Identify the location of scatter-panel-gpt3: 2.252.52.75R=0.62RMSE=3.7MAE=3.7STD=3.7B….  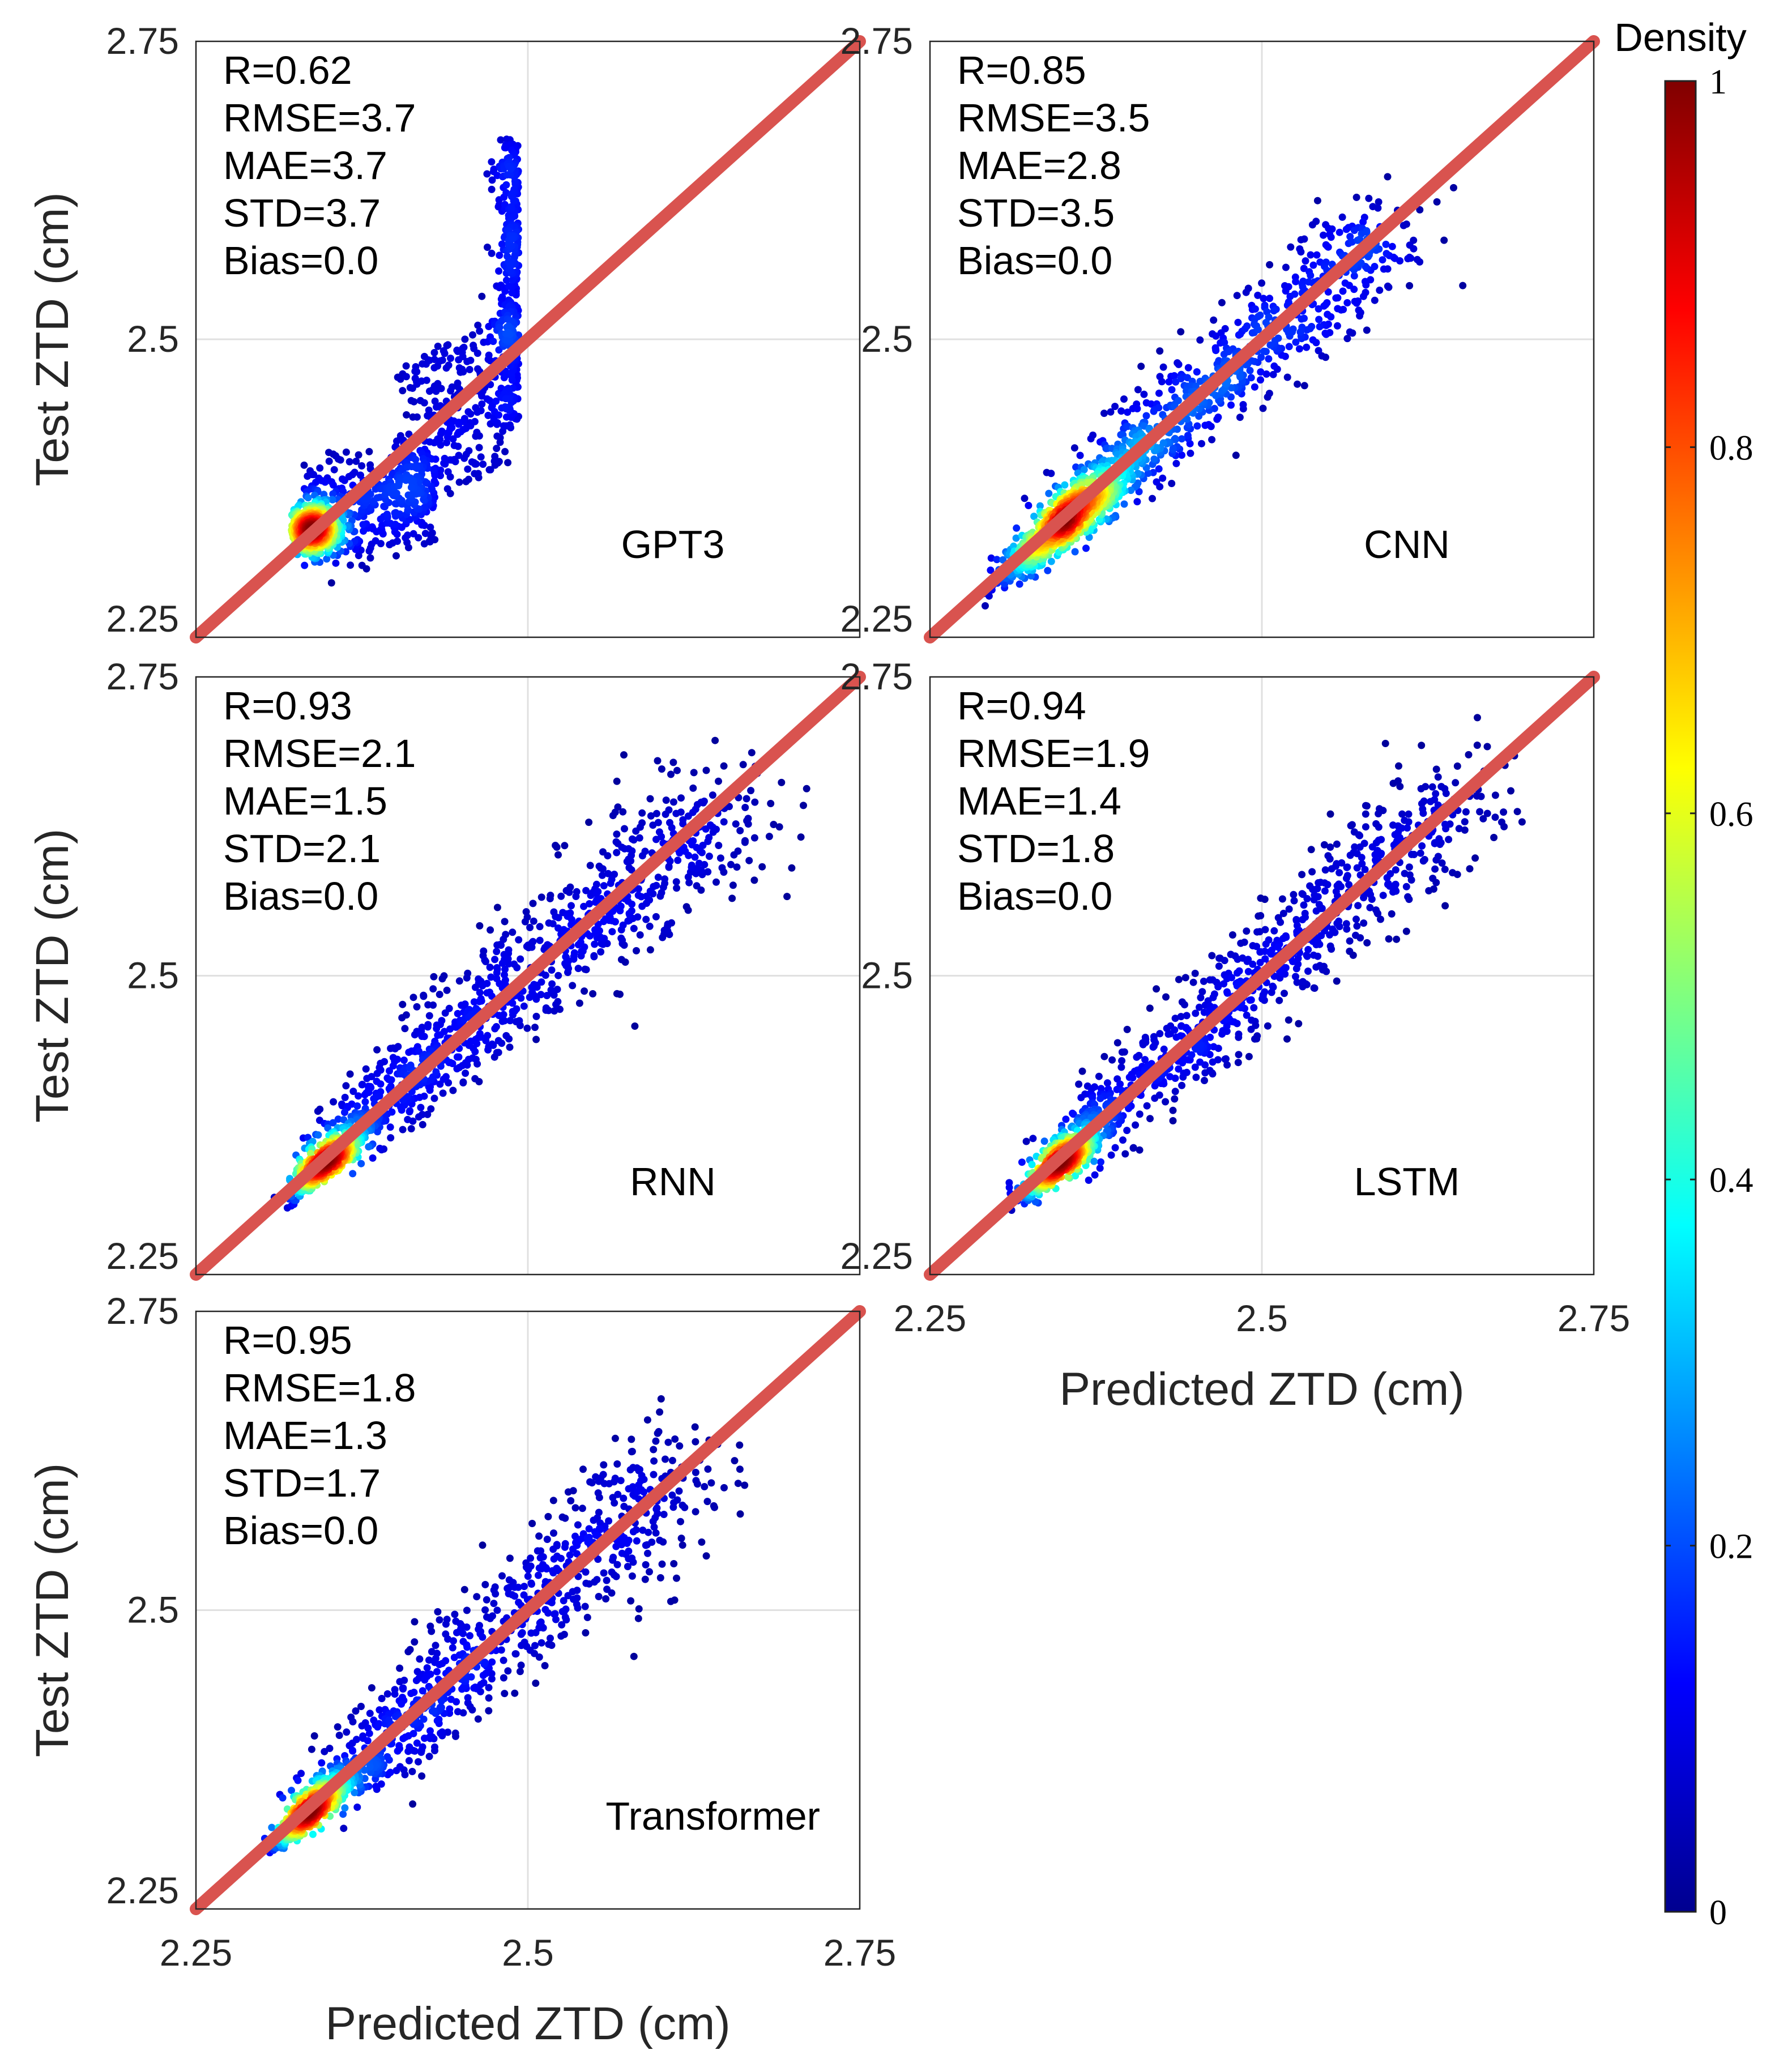
(443, 330).